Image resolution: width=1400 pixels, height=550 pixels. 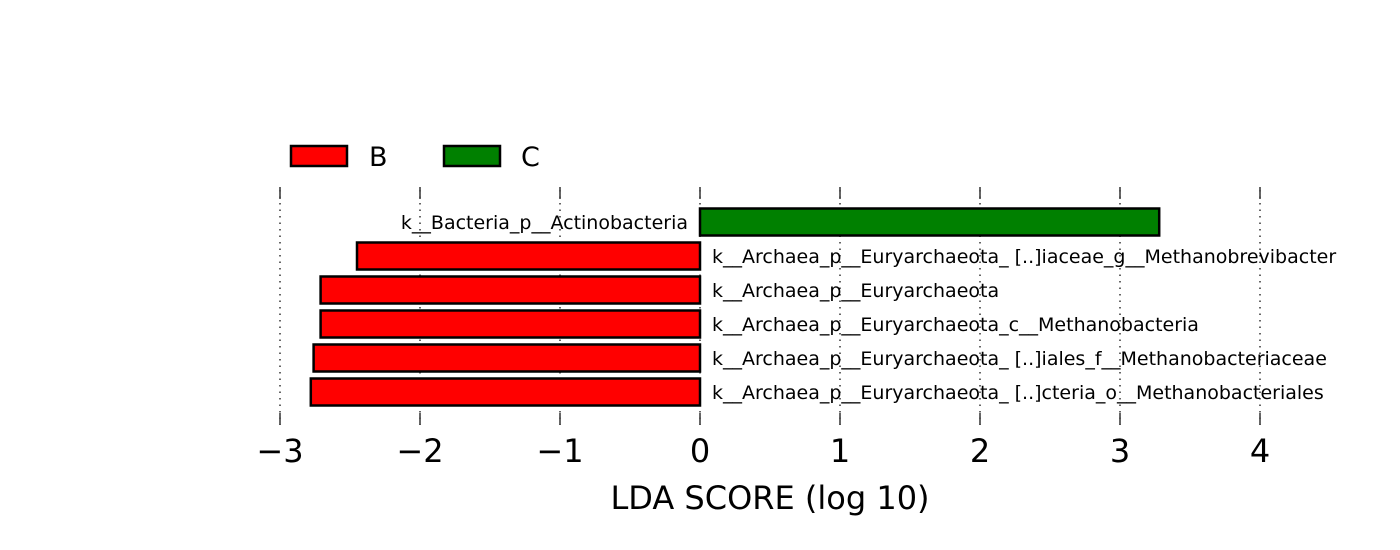 What do you see at coordinates (855, 291) in the screenshot?
I see `bar-label: k__Archaea_p__Euryarchaeota` at bounding box center [855, 291].